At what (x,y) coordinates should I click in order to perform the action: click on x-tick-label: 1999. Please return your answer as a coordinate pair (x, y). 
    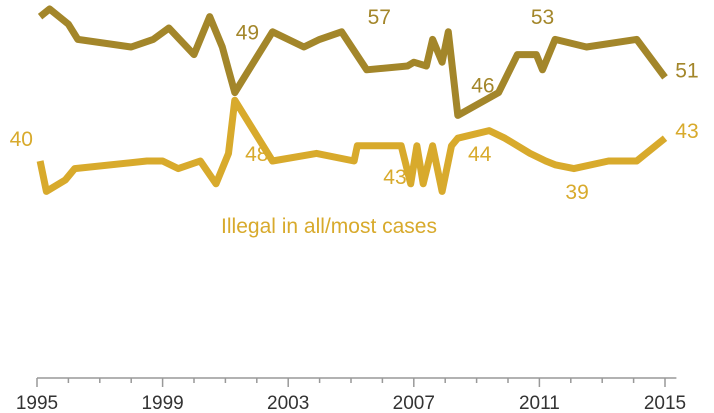
    Looking at the image, I should click on (162, 403).